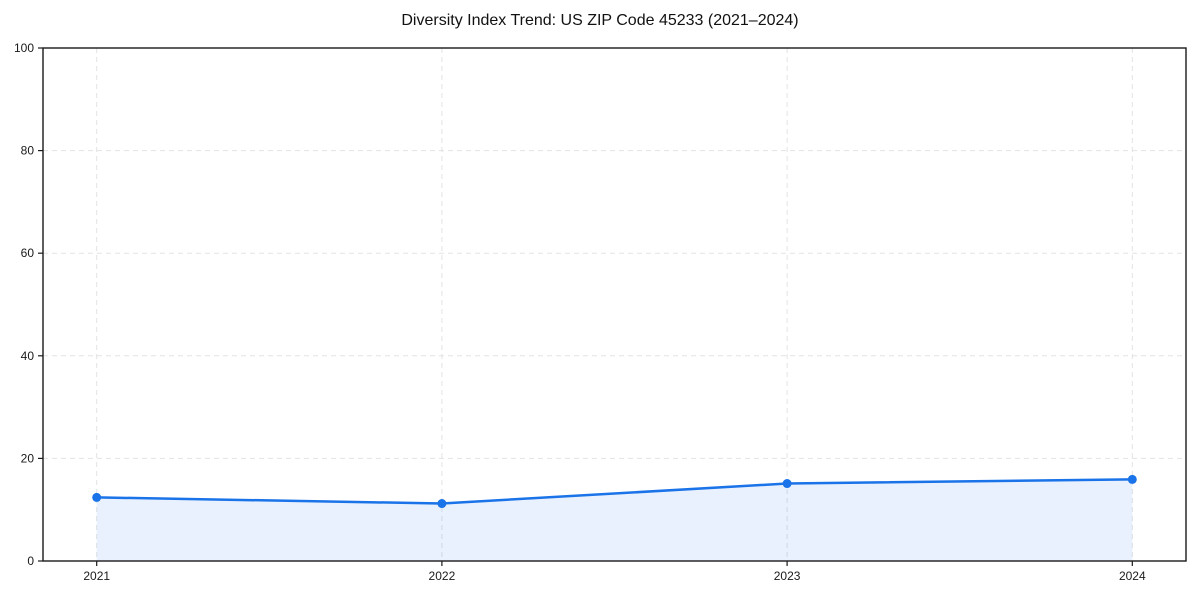  What do you see at coordinates (28, 151) in the screenshot?
I see `y-tick-label: 80` at bounding box center [28, 151].